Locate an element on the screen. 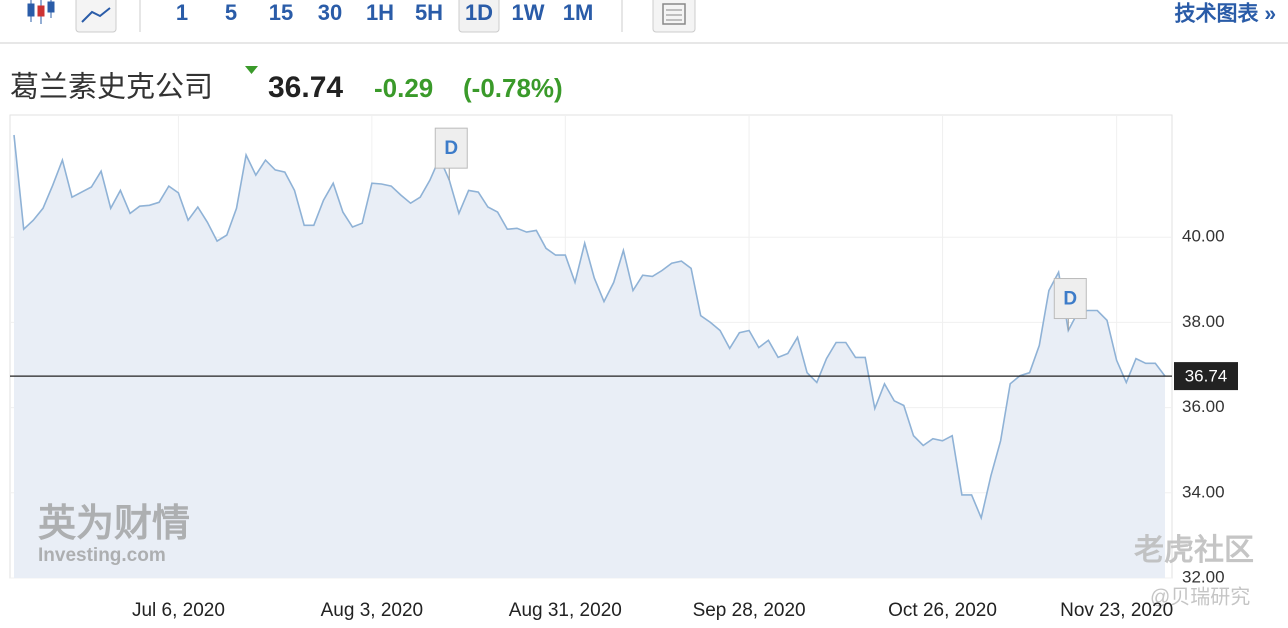 The height and width of the screenshot is (628, 1288). candle-icon is located at coordinates (41, 12).